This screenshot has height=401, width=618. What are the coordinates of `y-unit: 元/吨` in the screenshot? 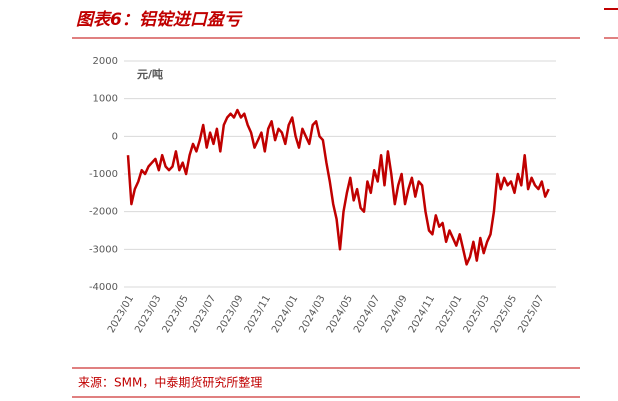 It's located at (150, 74).